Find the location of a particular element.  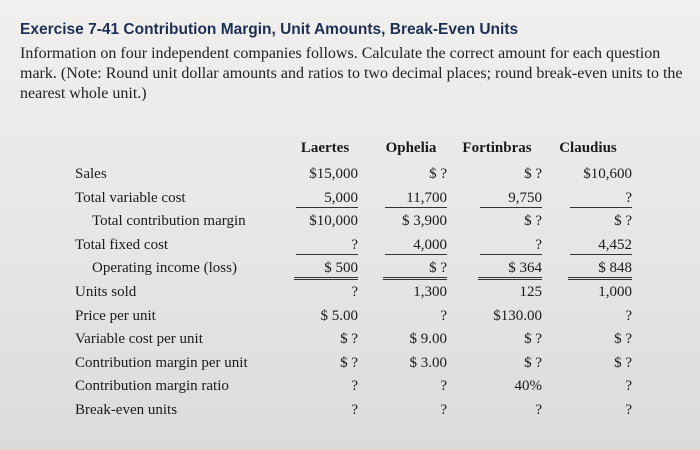

table-row: Total fixed cost? 4,000? 4,452 is located at coordinates (350, 246).